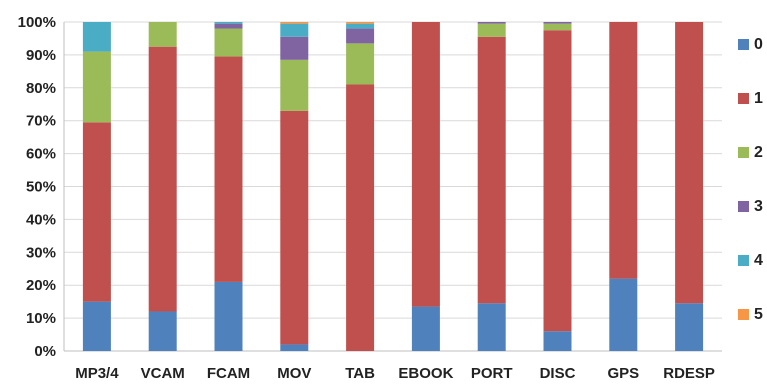 The height and width of the screenshot is (385, 767). I want to click on x-tick-label: DISC, so click(558, 373).